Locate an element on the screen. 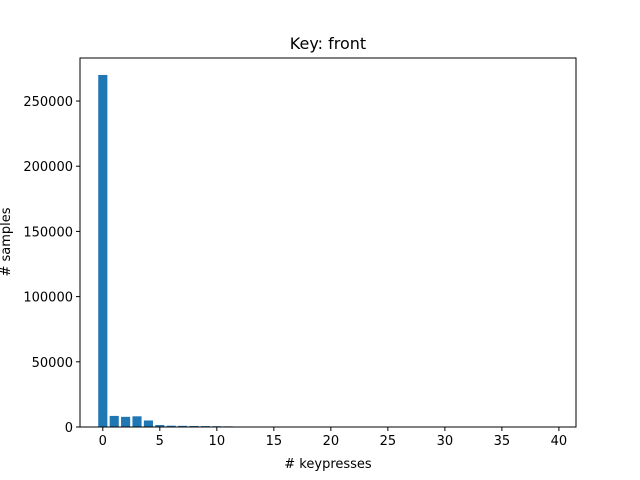  x-tick-label: 5 is located at coordinates (160, 441).